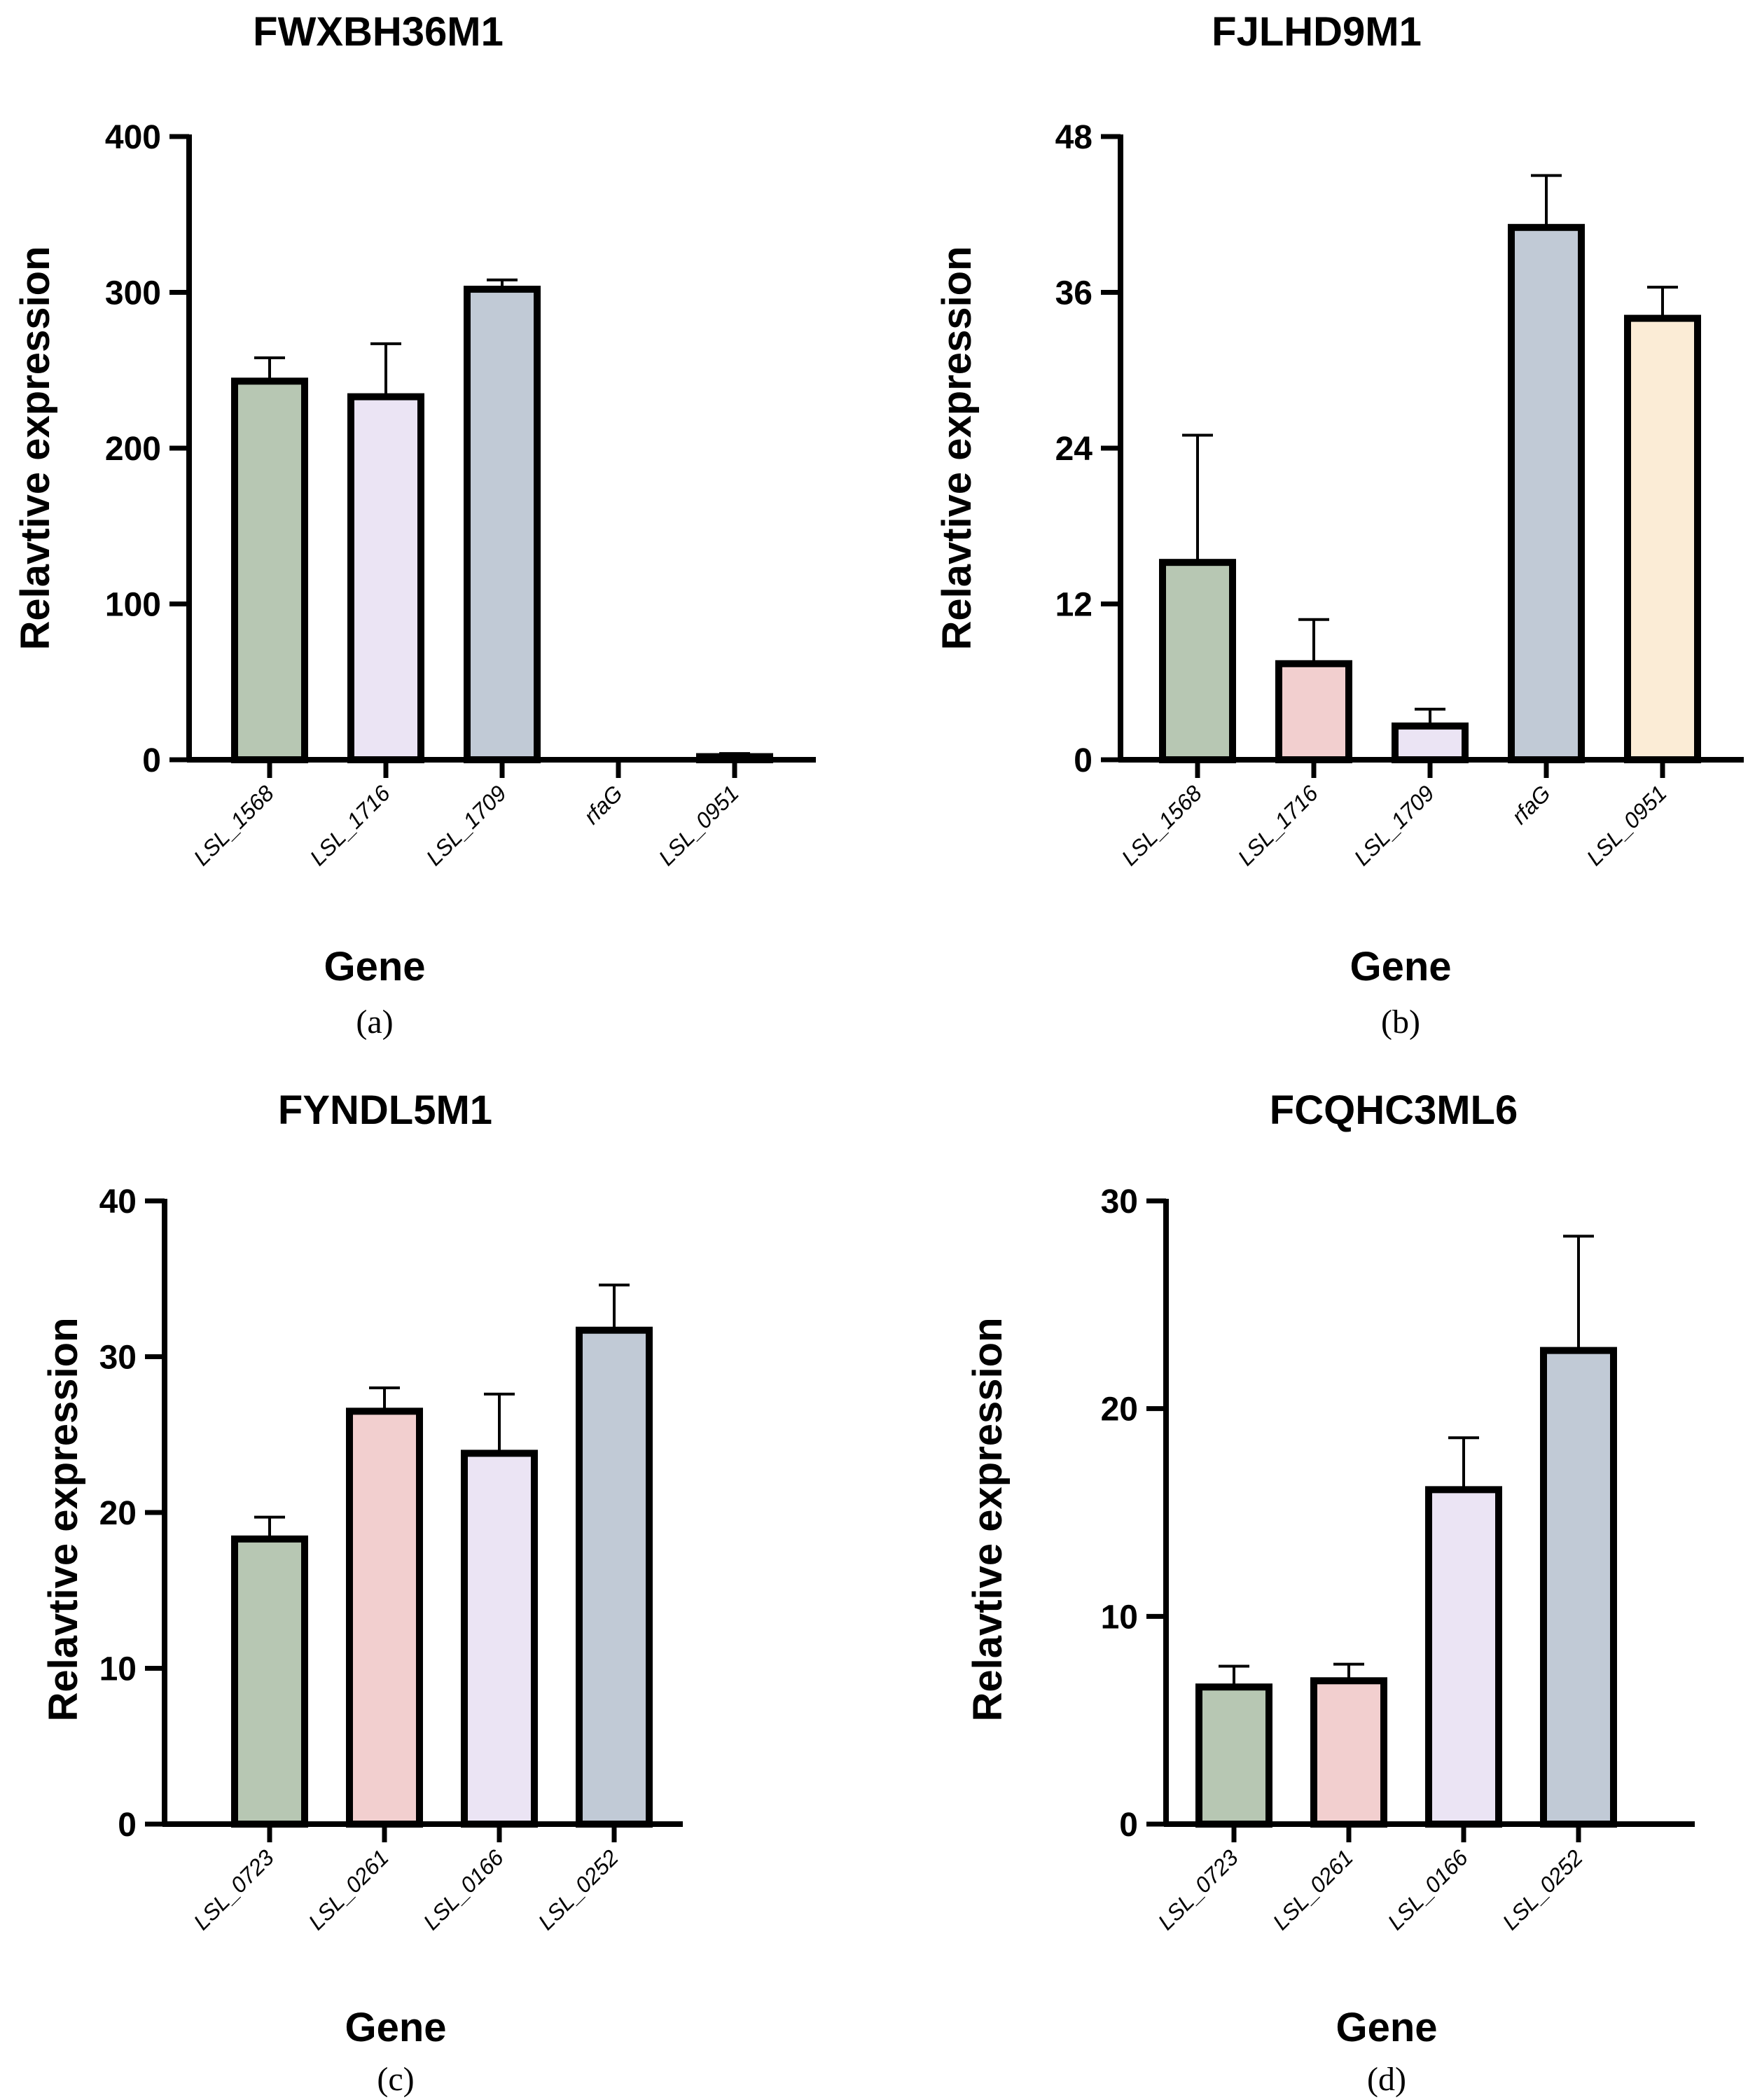  What do you see at coordinates (133, 294) in the screenshot?
I see `y-tick-label: 300` at bounding box center [133, 294].